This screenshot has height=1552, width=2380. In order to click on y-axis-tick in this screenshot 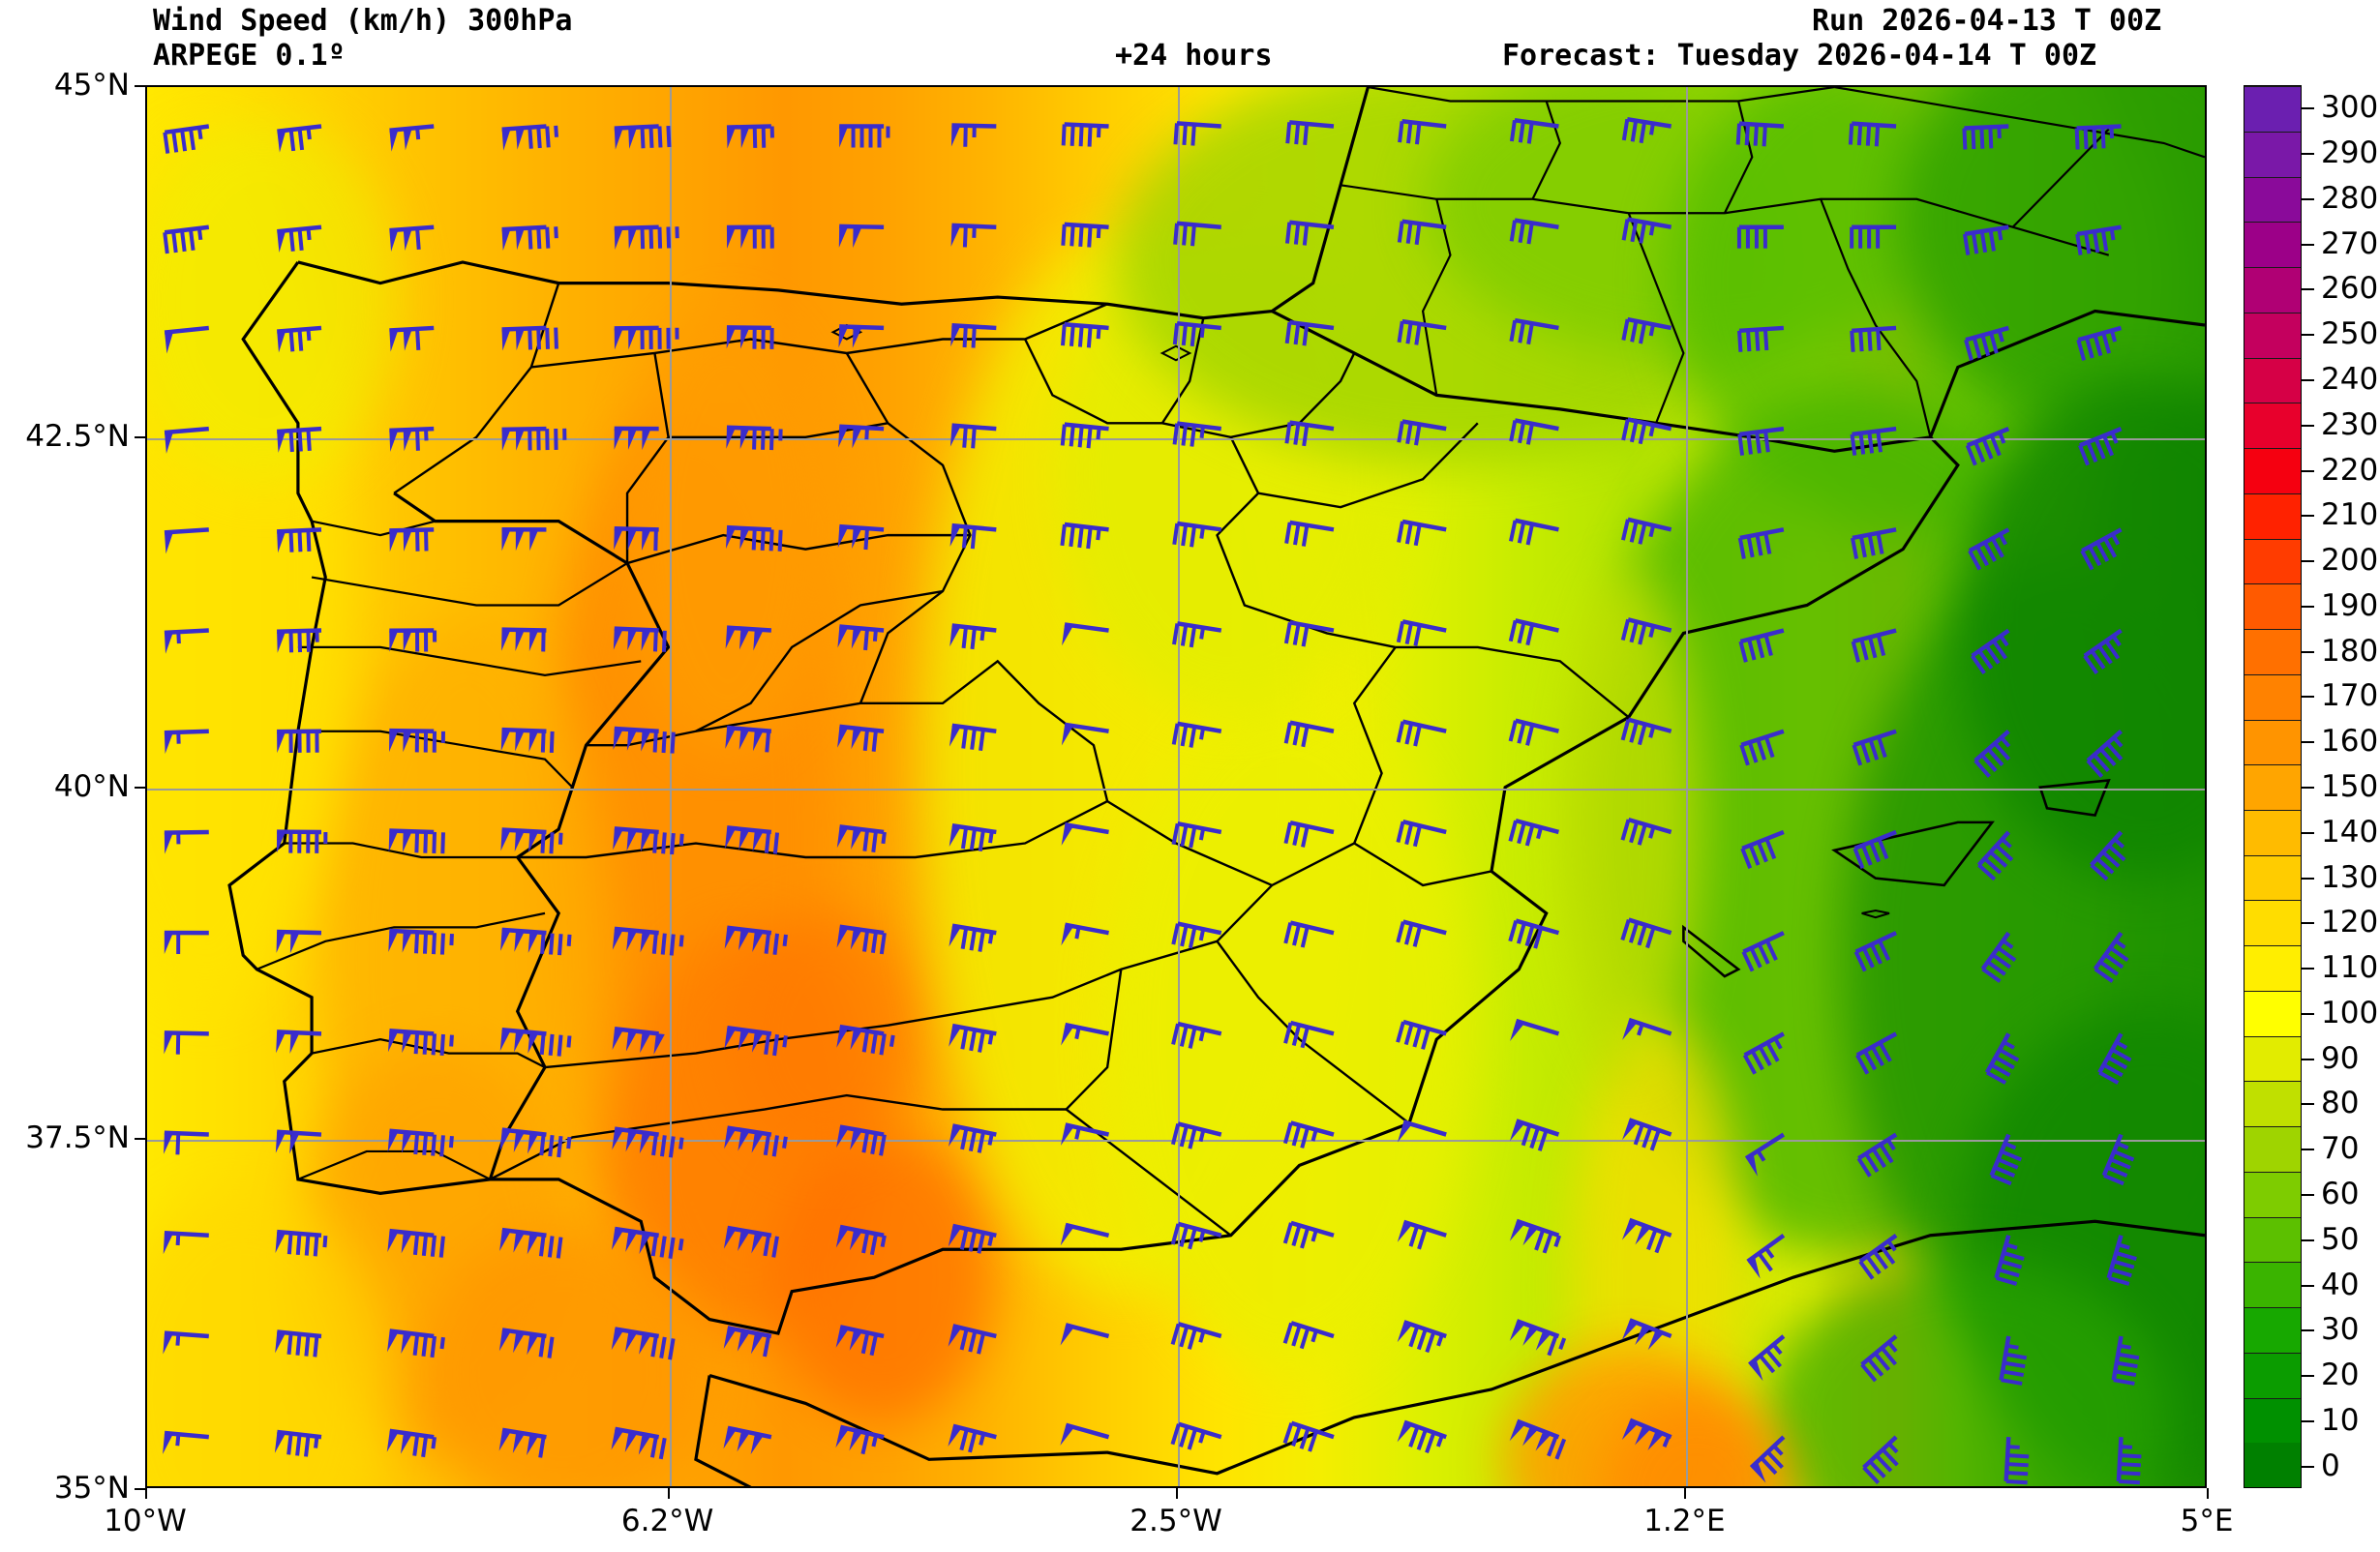, I will do `click(140, 1138)`.